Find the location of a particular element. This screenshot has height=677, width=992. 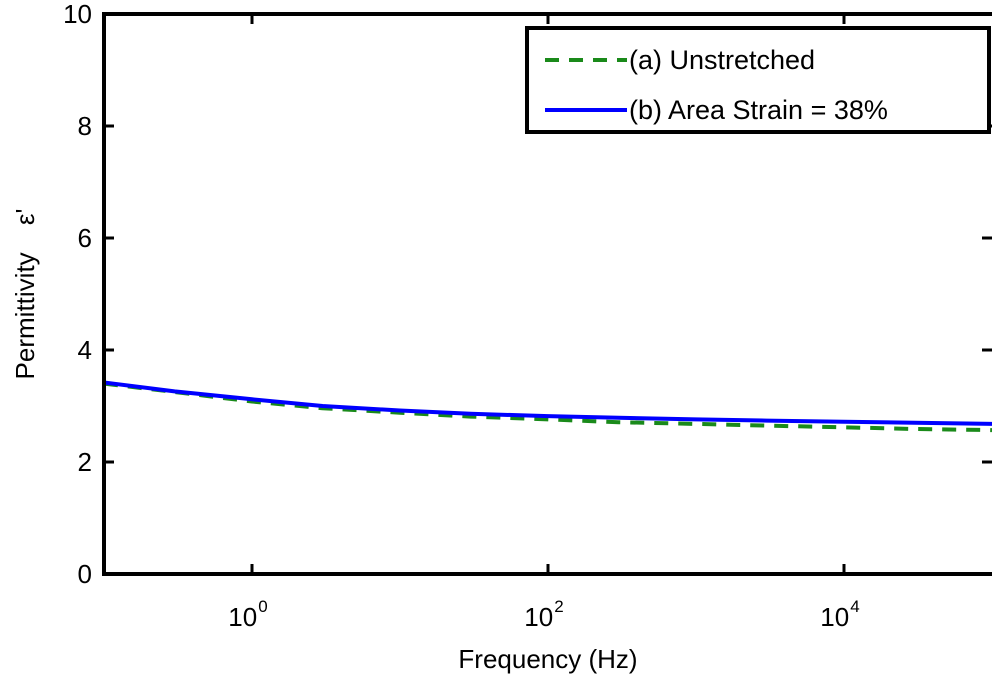

y-tick-label-0: 0 is located at coordinates (85, 574).